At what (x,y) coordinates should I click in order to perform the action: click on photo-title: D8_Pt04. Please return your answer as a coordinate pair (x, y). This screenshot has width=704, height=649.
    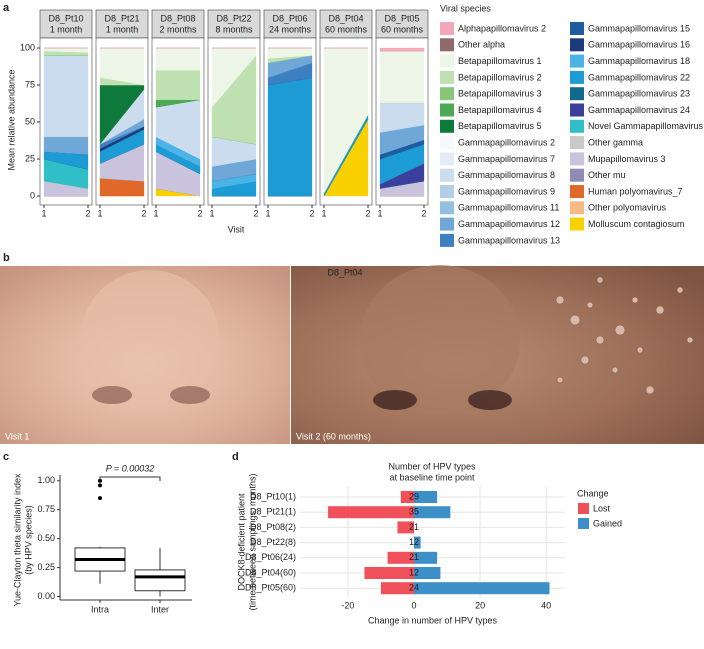
    Looking at the image, I should click on (344, 272).